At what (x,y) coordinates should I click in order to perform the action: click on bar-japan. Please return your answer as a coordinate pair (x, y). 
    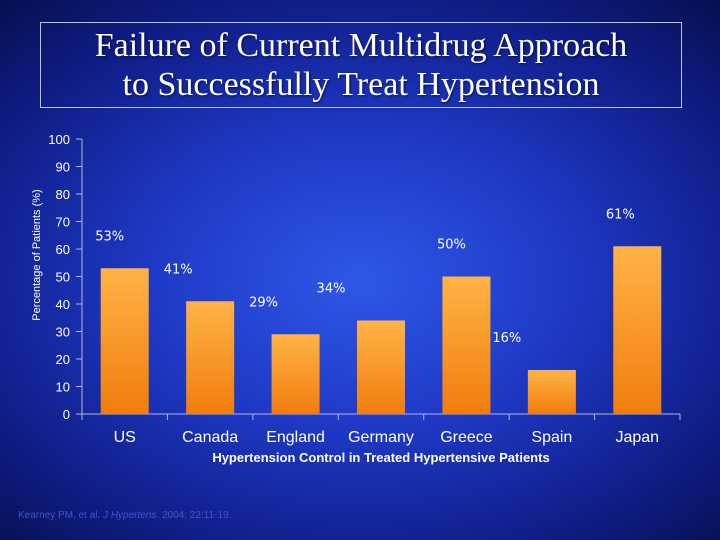
    Looking at the image, I should click on (637, 330).